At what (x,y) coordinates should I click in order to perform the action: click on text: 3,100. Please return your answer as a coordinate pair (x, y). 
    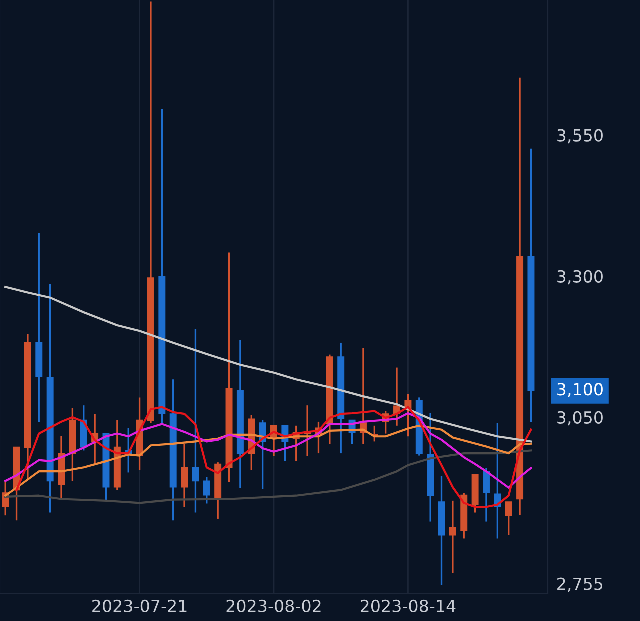
    Looking at the image, I should click on (580, 390).